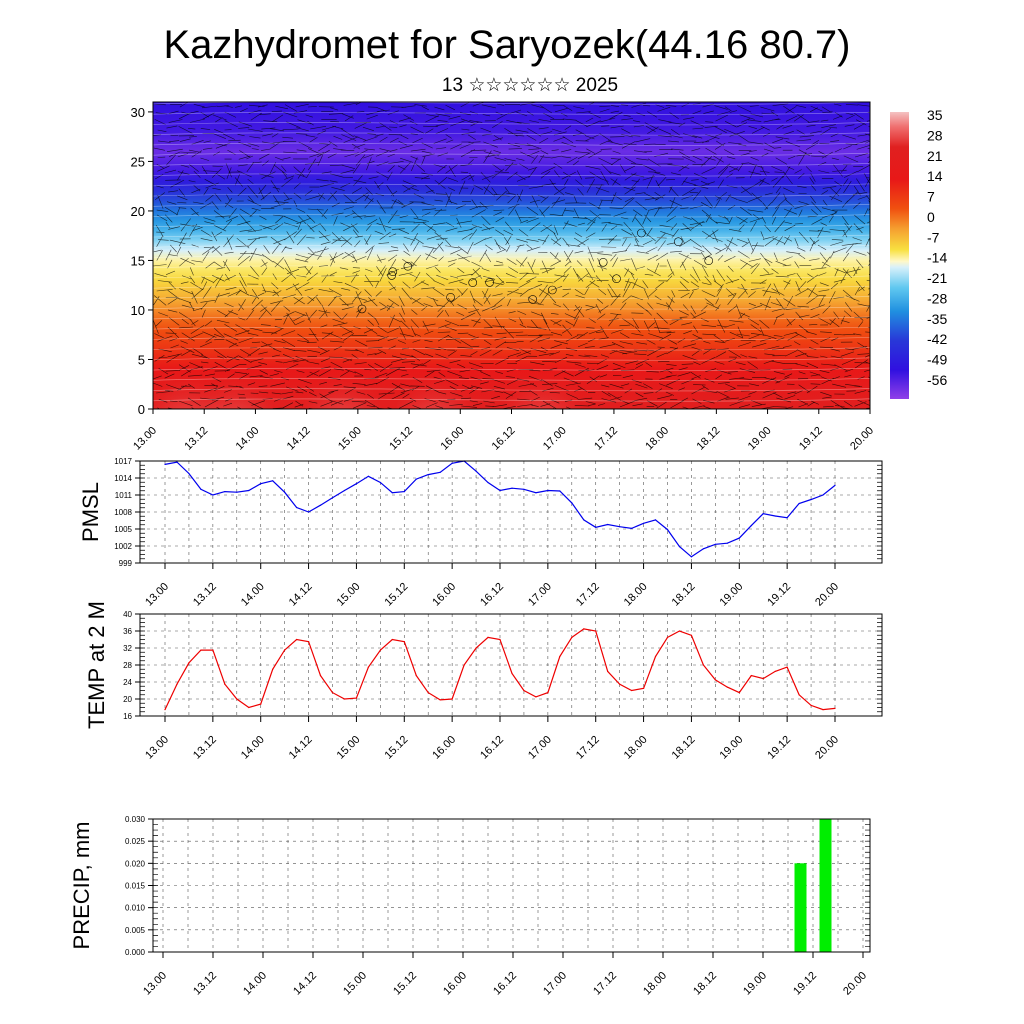 Image resolution: width=1024 pixels, height=1024 pixels. What do you see at coordinates (540, 748) in the screenshot?
I see `x-tick-label: 17.00` at bounding box center [540, 748].